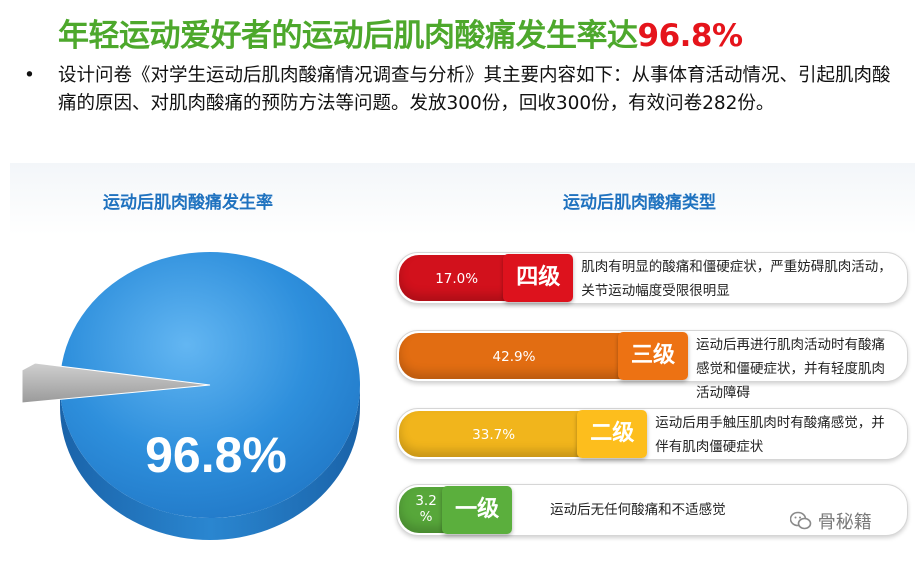 The image size is (915, 564). Describe the element at coordinates (790, 369) in the screenshot. I see `type-description: 运动后再进行肌肉活动时有酸痛感觉和僵硬症状，并有轻度肌肉活动障碍` at that location.